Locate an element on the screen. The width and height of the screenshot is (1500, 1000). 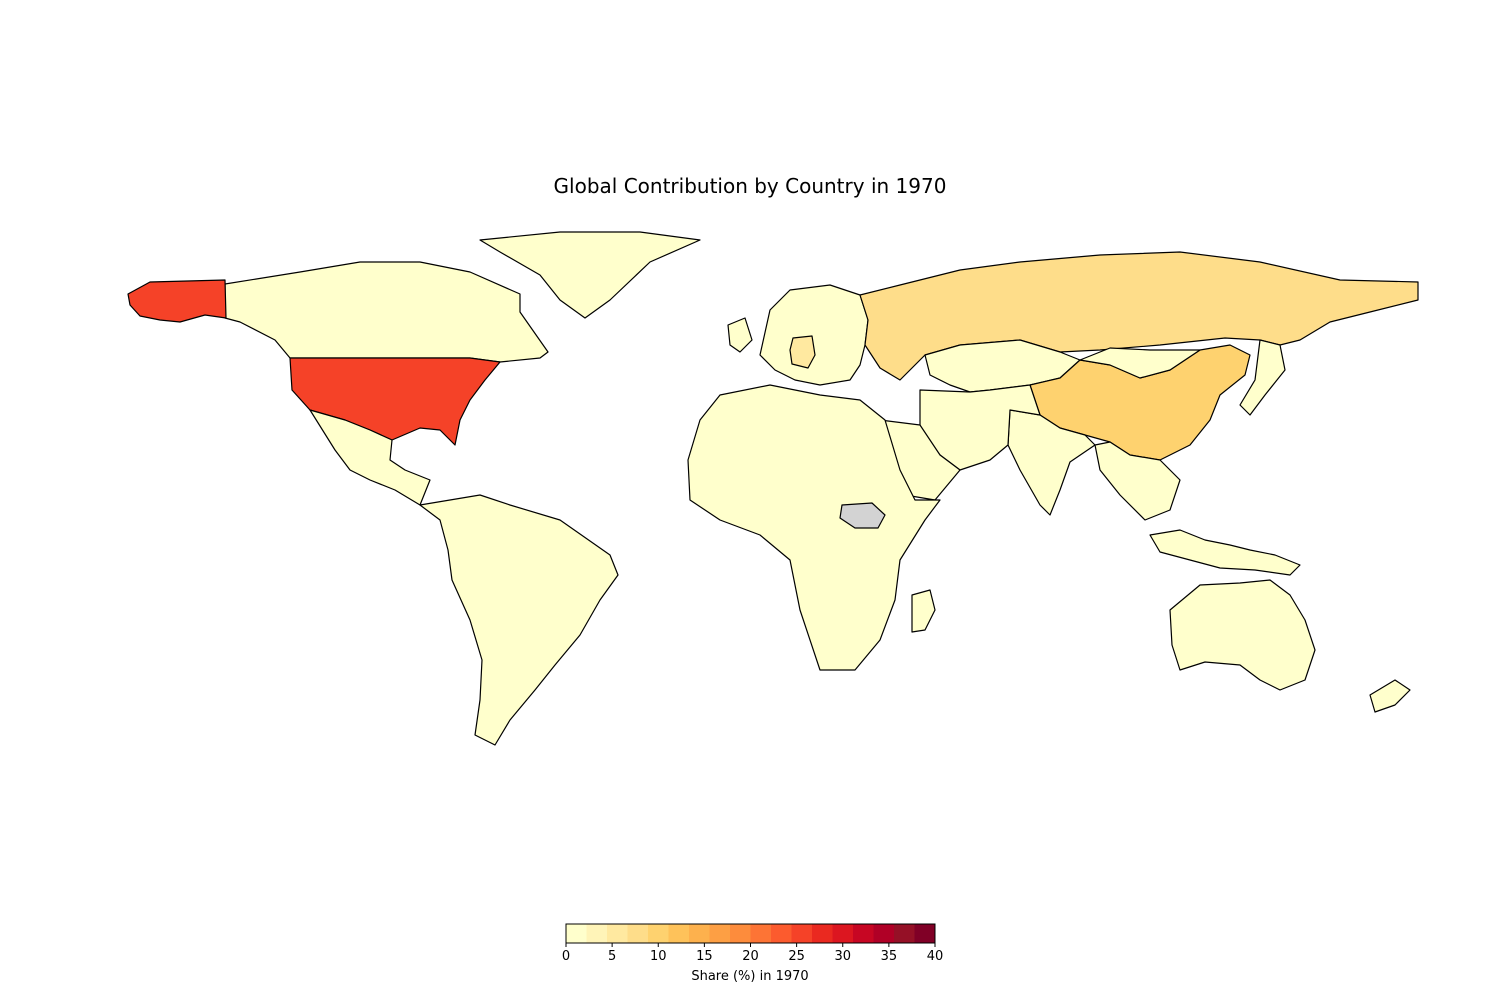
country-india is located at coordinates (1051, 462).